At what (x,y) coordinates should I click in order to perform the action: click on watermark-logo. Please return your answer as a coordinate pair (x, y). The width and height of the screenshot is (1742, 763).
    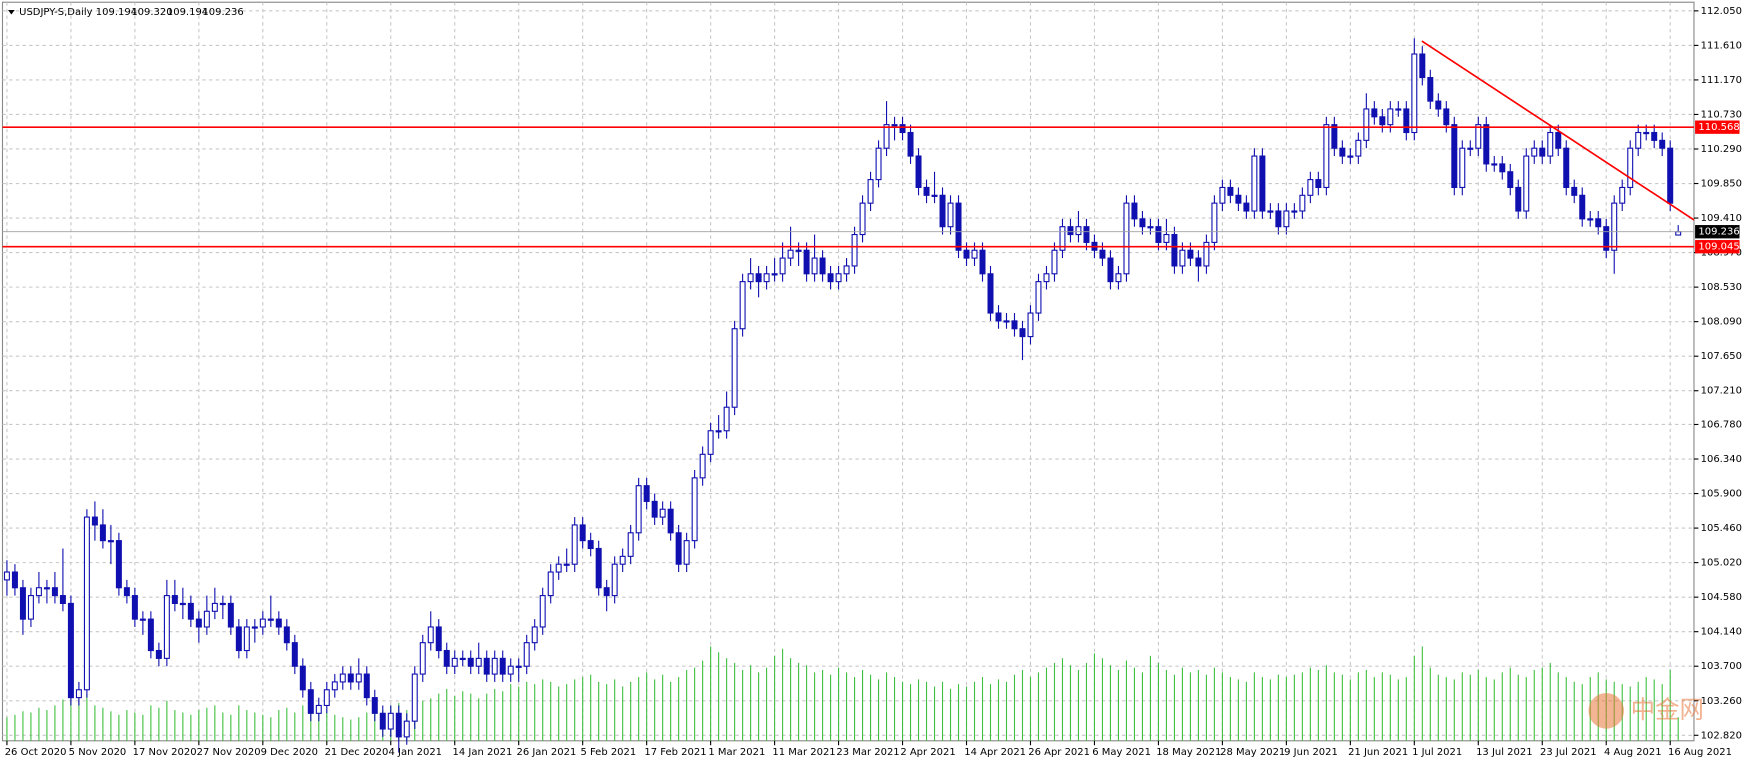
    Looking at the image, I should click on (1606, 711).